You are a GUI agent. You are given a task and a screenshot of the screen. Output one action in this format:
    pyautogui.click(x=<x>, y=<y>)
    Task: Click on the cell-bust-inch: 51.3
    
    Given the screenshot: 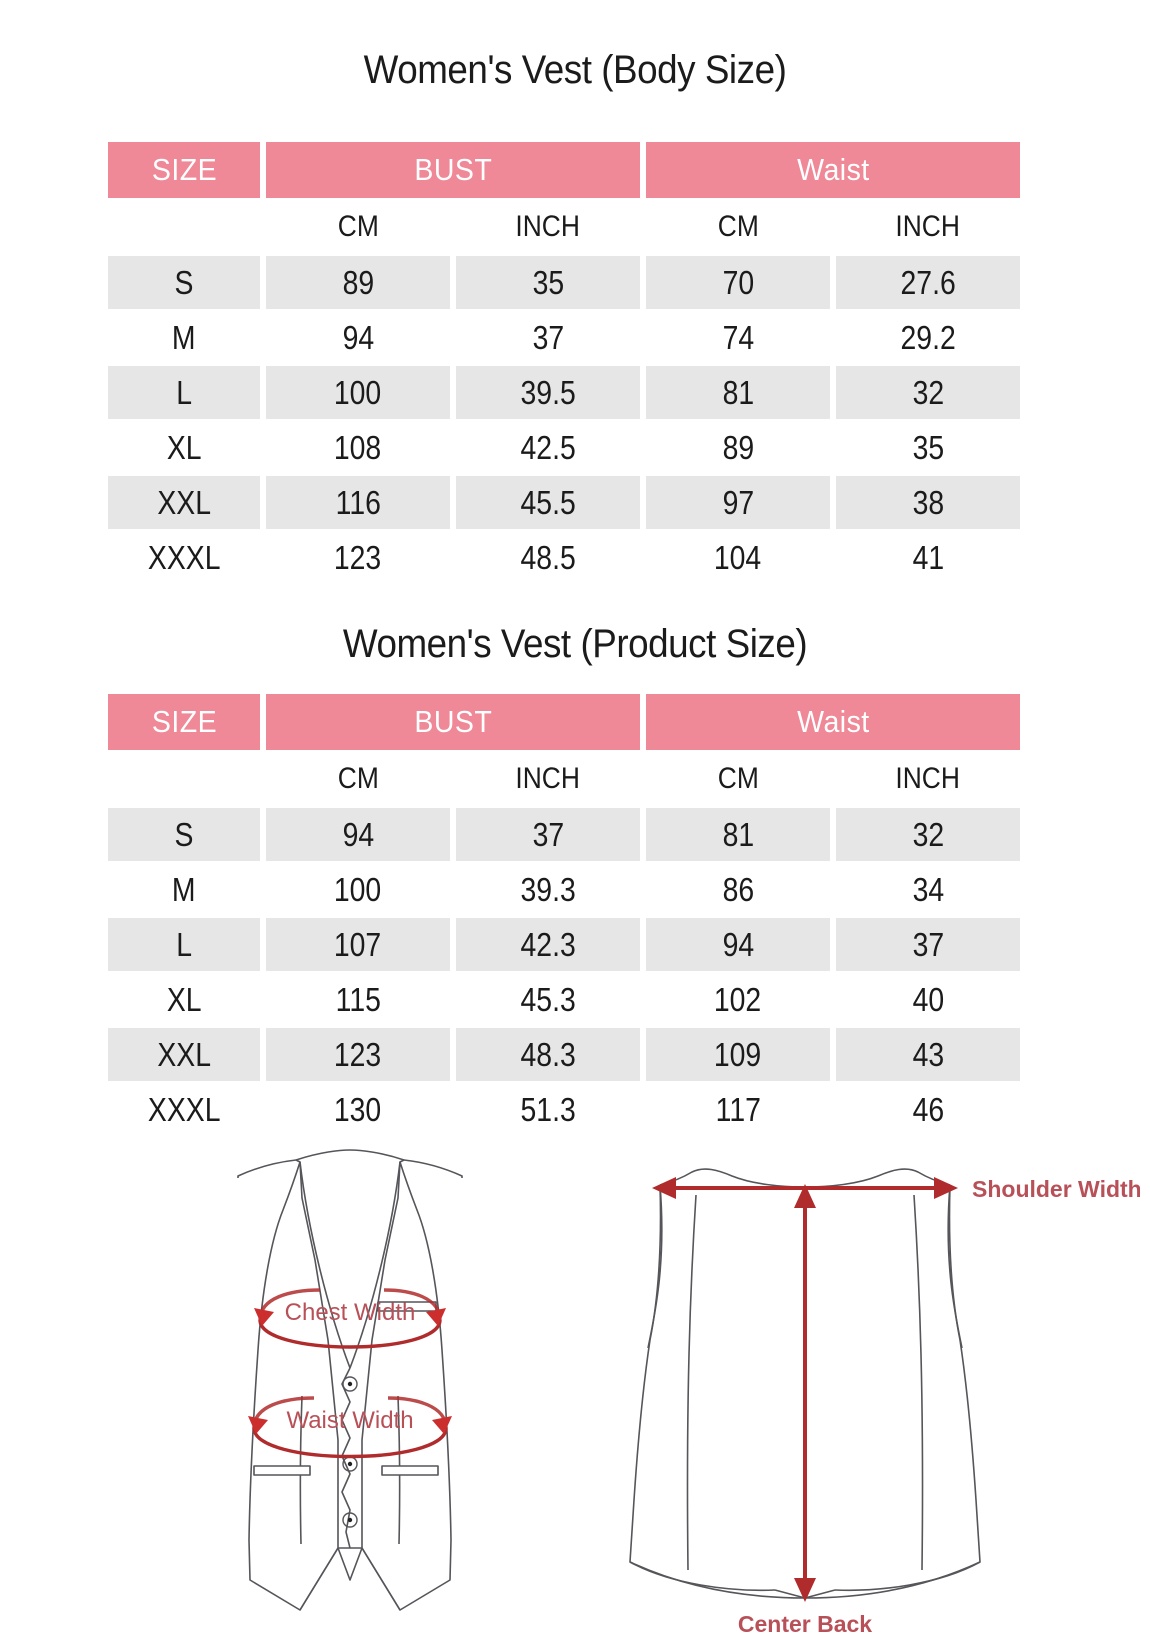 What is the action you would take?
    pyautogui.click(x=548, y=1109)
    